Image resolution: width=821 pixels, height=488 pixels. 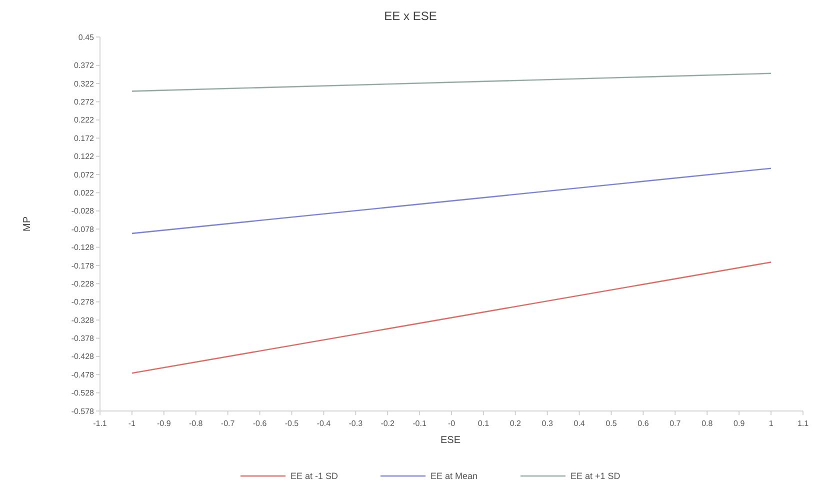 I want to click on legend-label: EE at -1 SD, so click(x=314, y=476).